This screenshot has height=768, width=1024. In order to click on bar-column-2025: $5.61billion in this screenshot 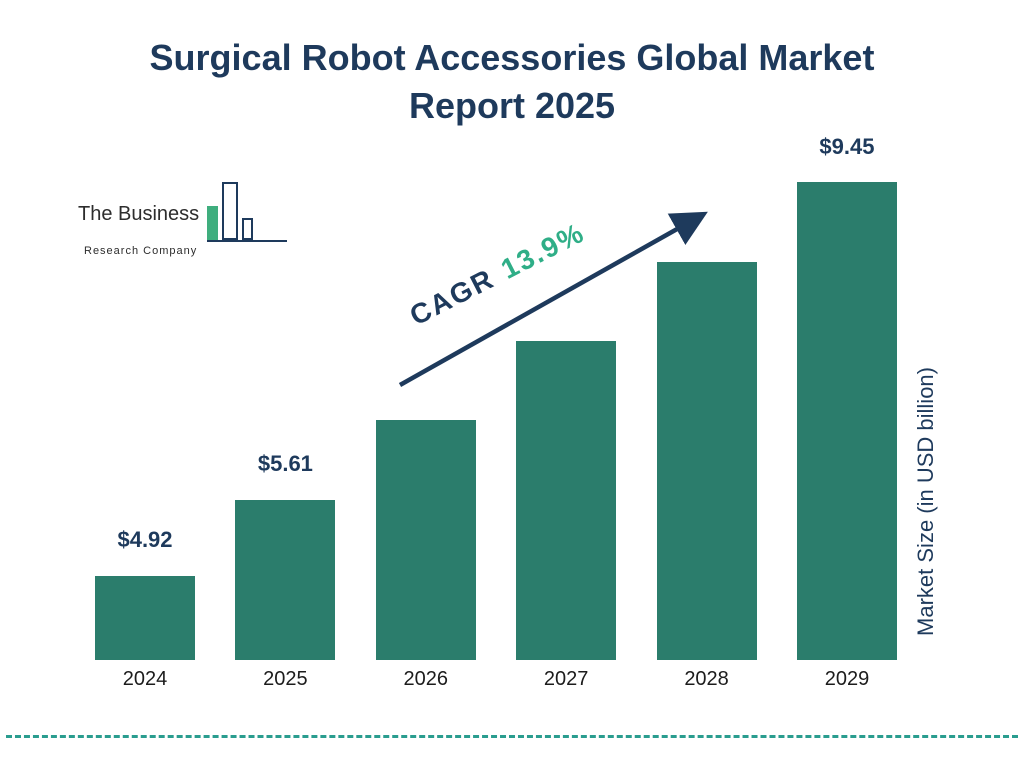, I will do `click(285, 421)`.